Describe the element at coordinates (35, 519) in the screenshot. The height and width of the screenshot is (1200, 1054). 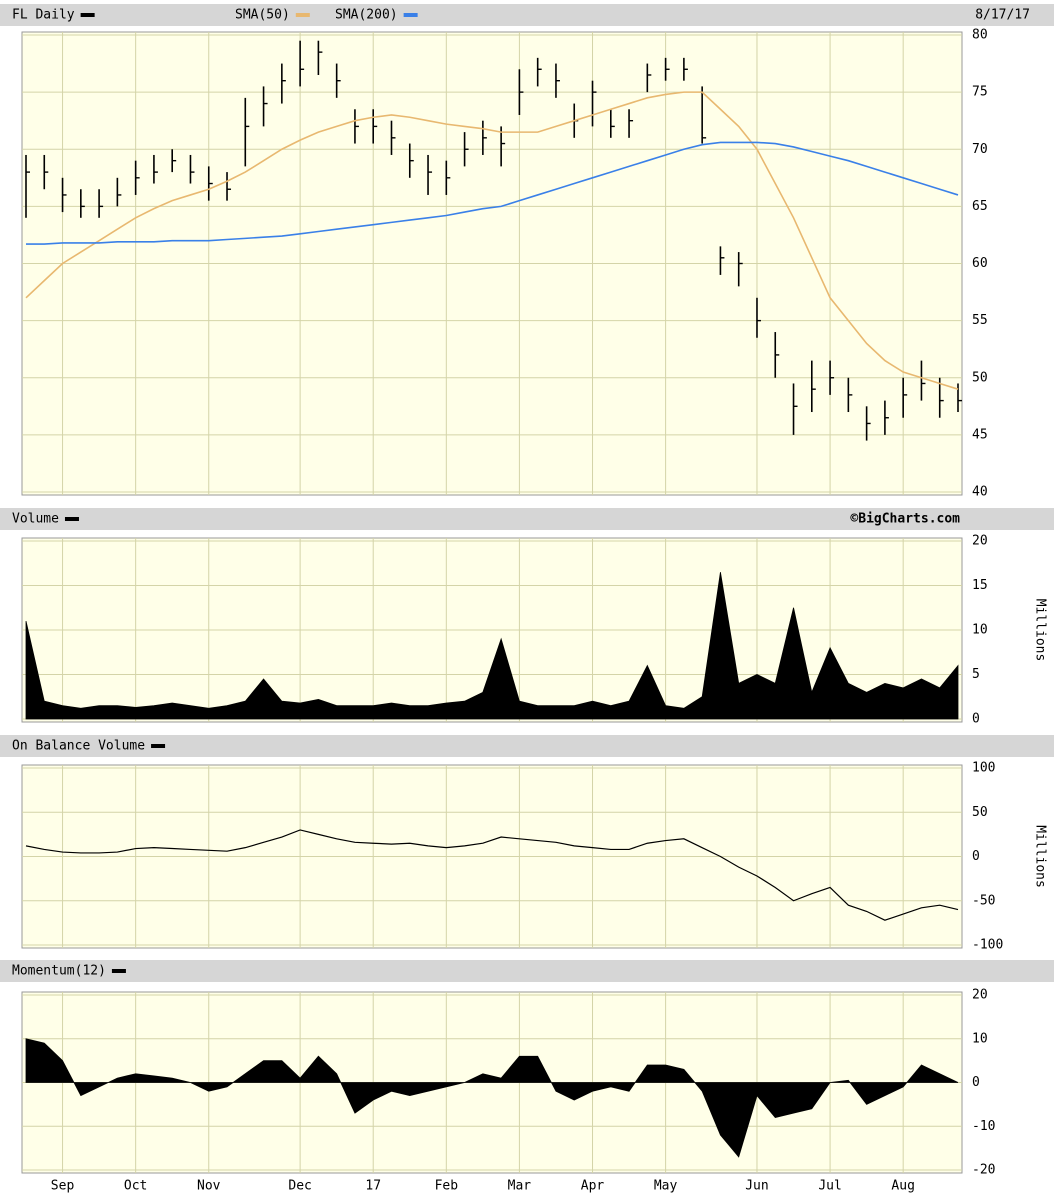
I see `legend-label: Volume` at that location.